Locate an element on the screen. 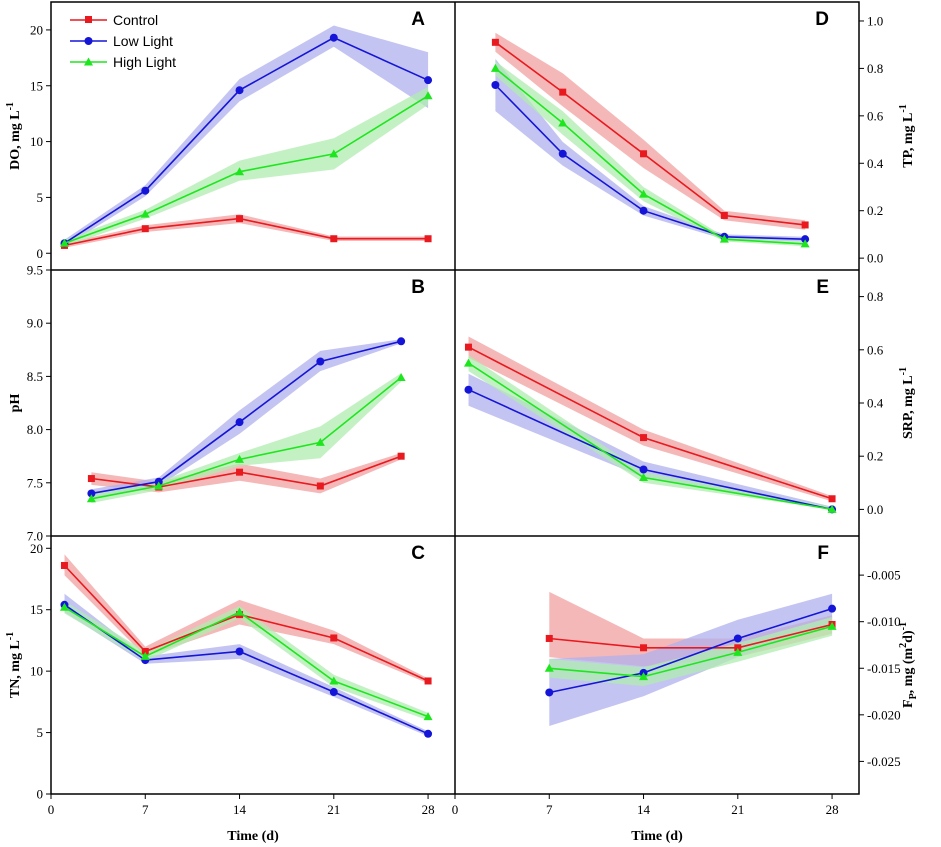  ytick-label-b-3: 8.5 is located at coordinates (35, 376).